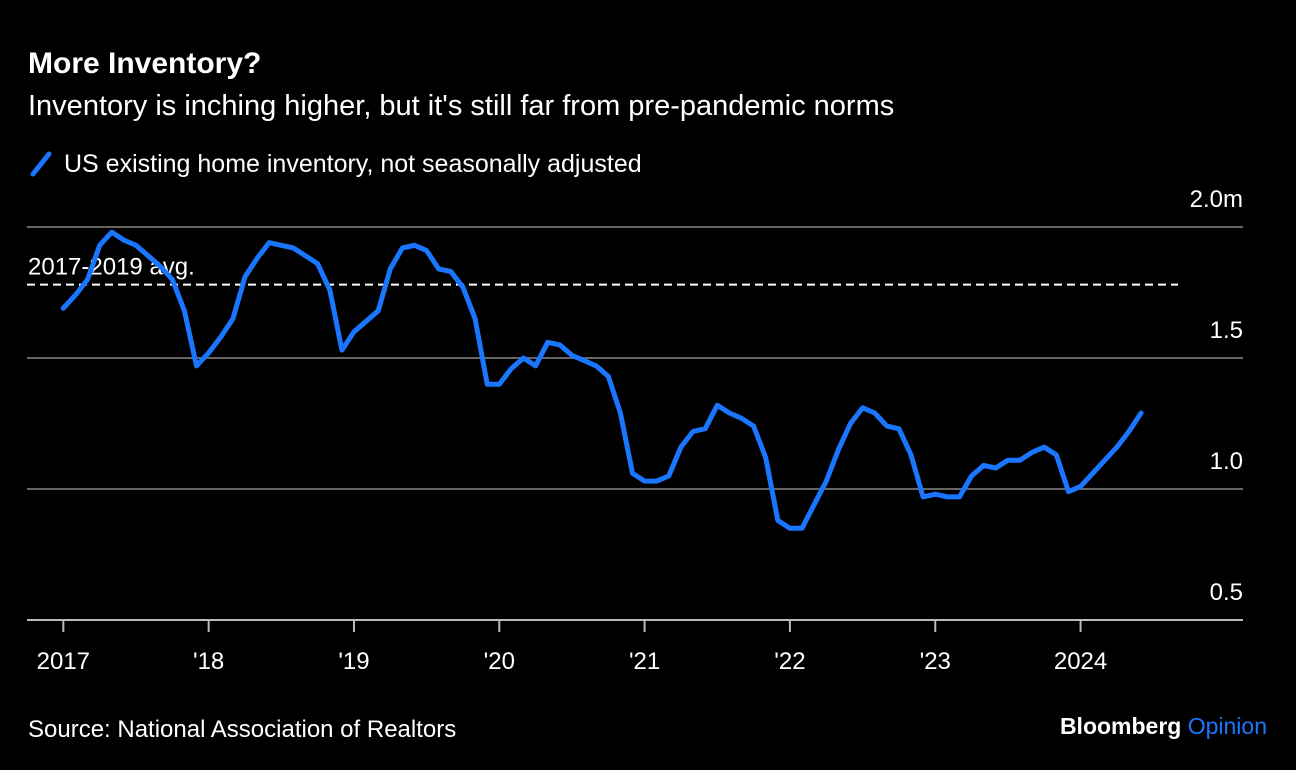 The height and width of the screenshot is (770, 1296). What do you see at coordinates (789, 661) in the screenshot?
I see `x-tick-label: '22` at bounding box center [789, 661].